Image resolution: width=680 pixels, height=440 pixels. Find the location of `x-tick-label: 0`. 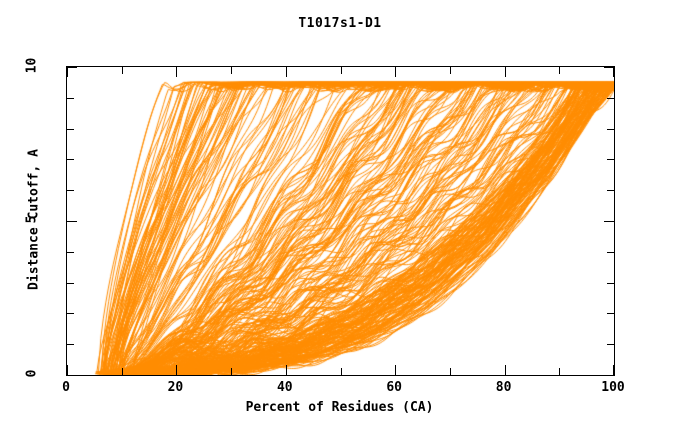

x-tick-label: 0 is located at coordinates (66, 387).